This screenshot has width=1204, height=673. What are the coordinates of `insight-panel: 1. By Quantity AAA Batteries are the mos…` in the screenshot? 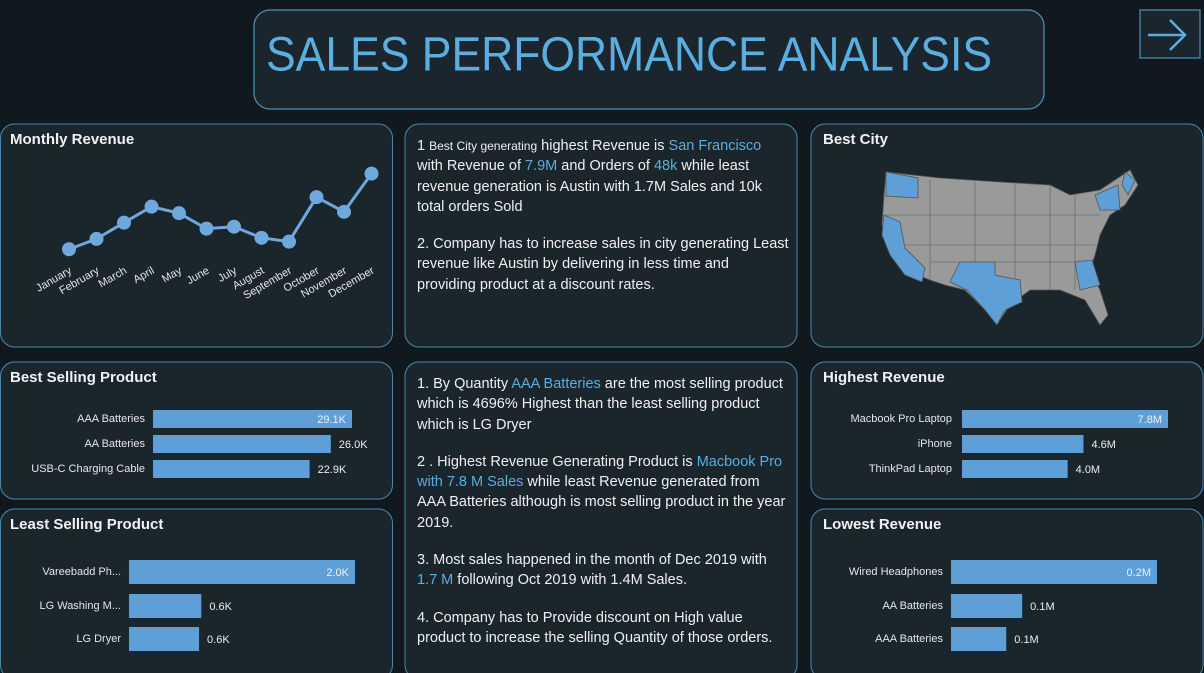 It's located at (603, 519).